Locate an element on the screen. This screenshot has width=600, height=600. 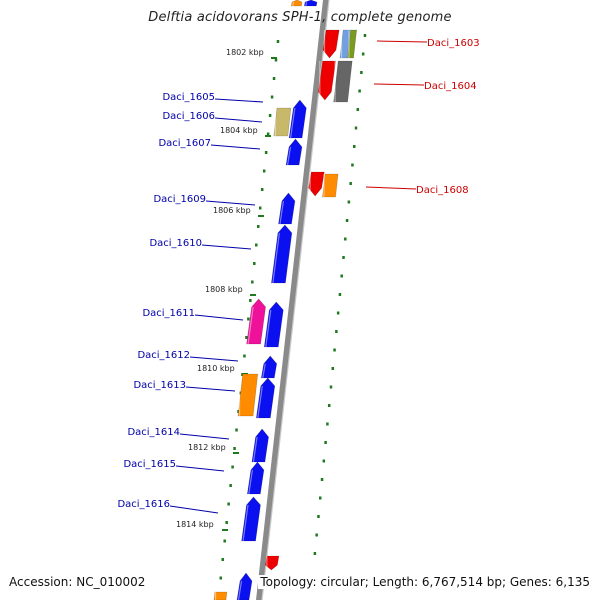
gene-label-left: Daci_1615 is located at coordinates (149, 464).